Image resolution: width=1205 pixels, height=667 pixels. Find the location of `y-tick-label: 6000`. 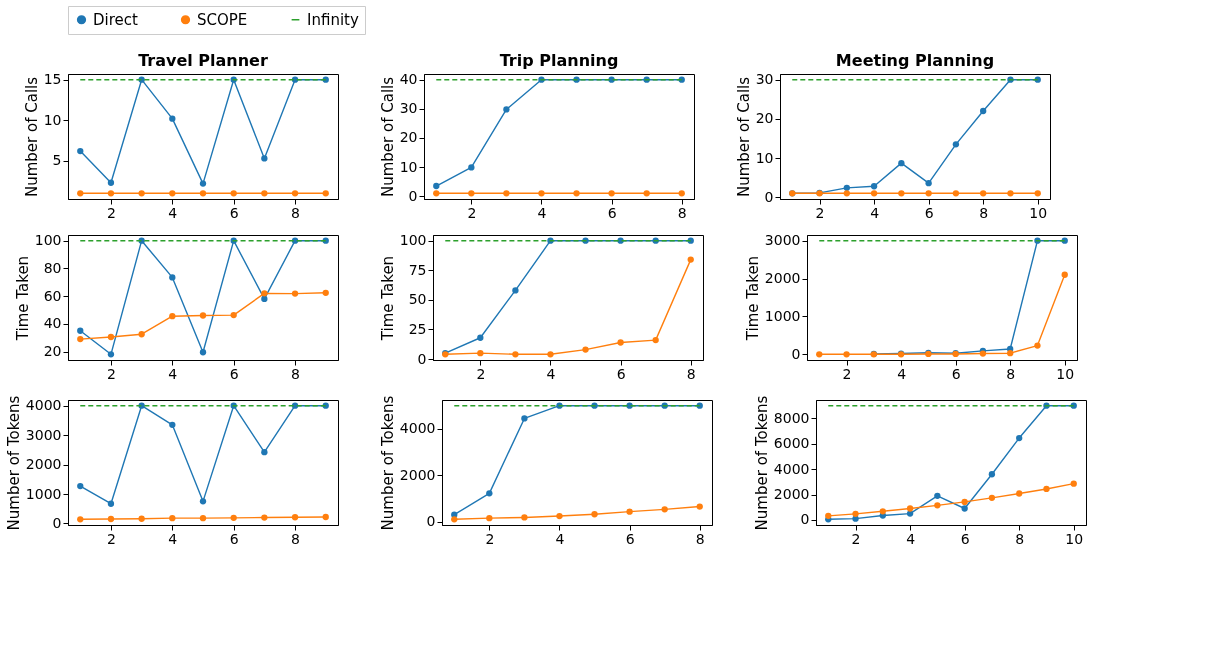

y-tick-label: 6000 is located at coordinates (791, 443).